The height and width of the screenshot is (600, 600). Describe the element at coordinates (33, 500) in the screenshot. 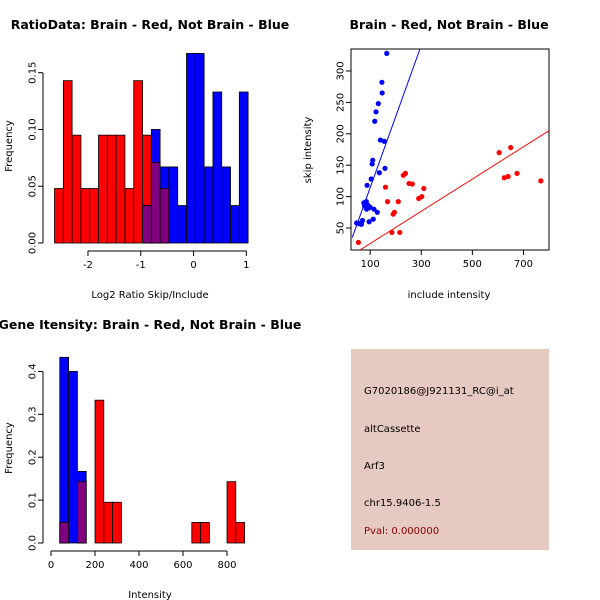

I see `y-tick-label: 0.1` at that location.